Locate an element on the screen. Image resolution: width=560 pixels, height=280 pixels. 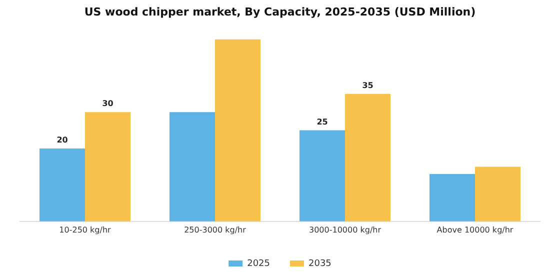
data-label: 20 is located at coordinates (62, 140).